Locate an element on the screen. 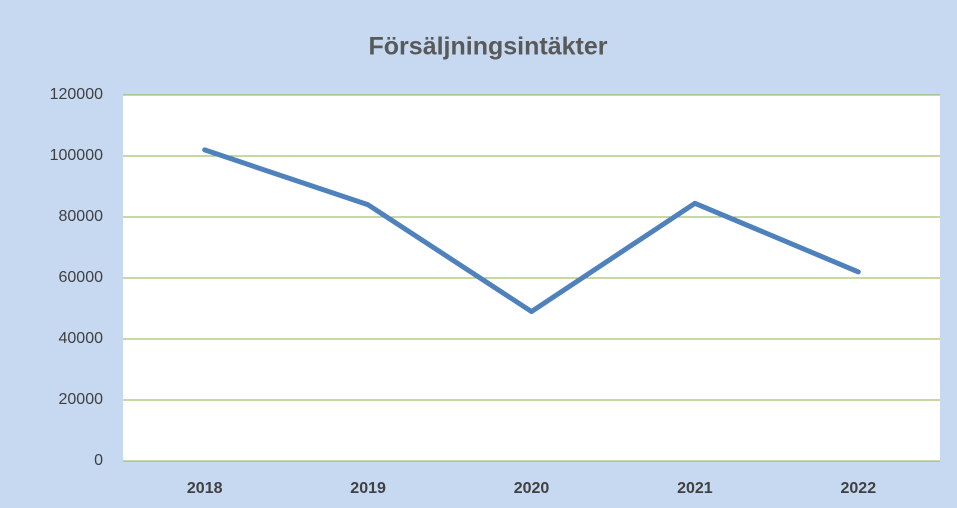  y-tick-label: 100000 is located at coordinates (76, 155).